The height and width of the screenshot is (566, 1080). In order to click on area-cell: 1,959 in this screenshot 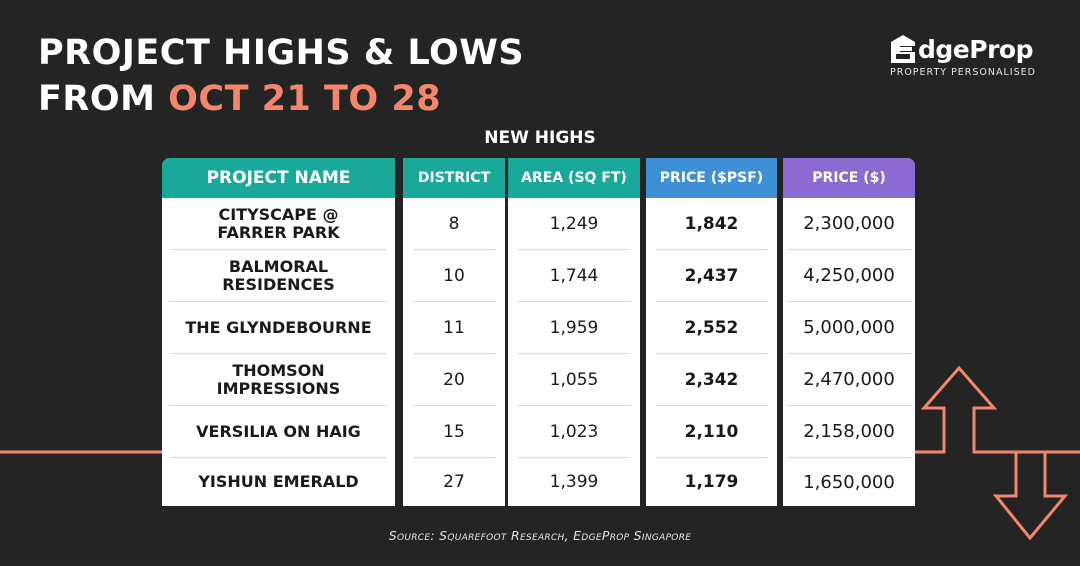, I will do `click(574, 328)`.